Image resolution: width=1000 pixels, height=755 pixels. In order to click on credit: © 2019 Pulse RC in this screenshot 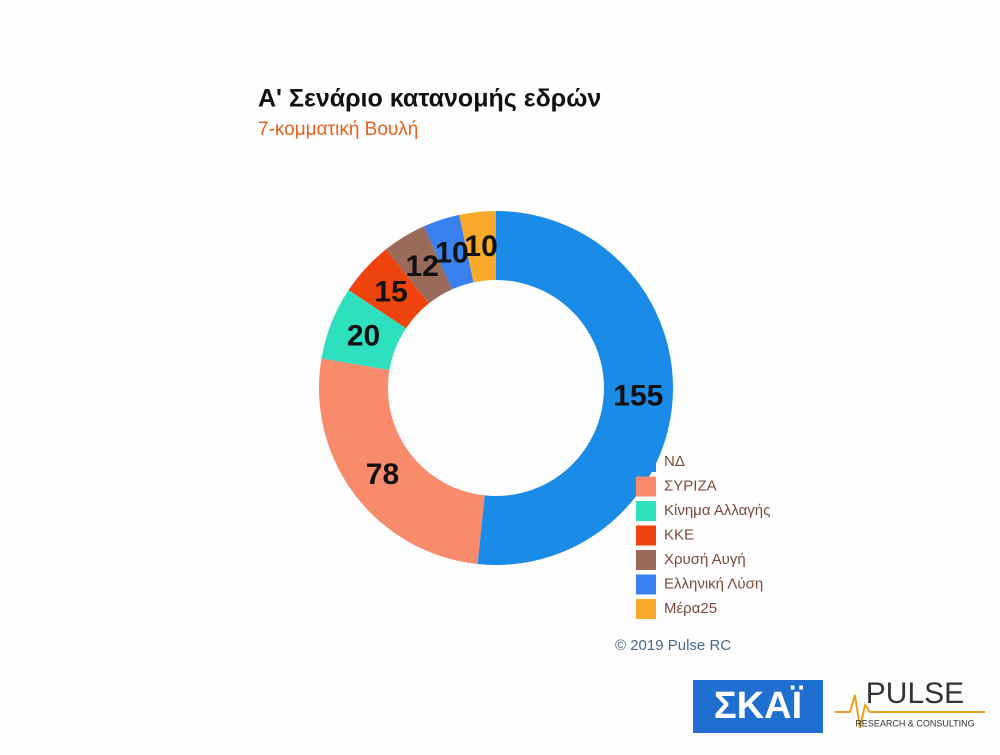, I will do `click(673, 645)`.